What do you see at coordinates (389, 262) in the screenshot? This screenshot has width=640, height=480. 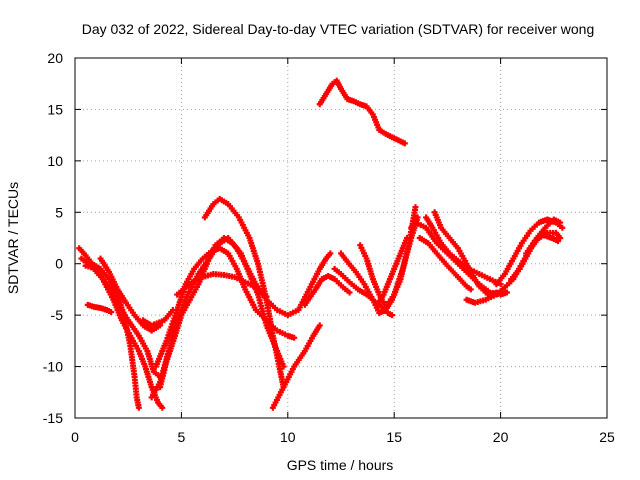 I see `series-s17` at bounding box center [389, 262].